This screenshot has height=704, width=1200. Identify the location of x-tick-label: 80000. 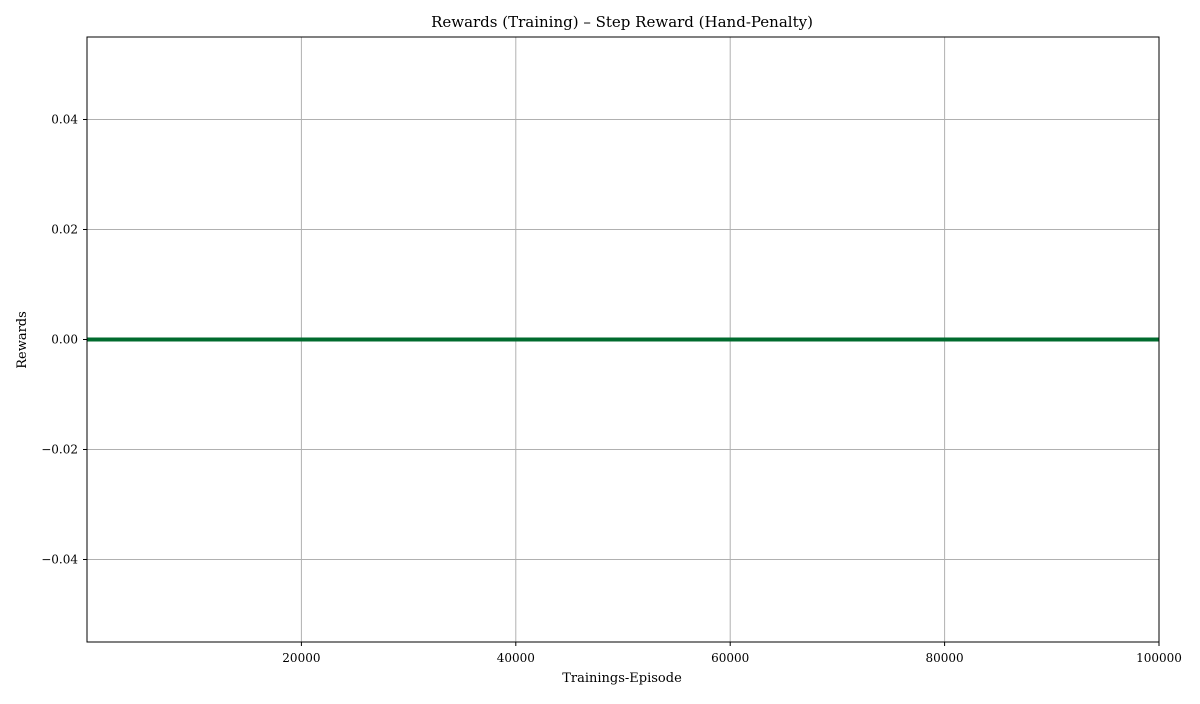
(945, 658).